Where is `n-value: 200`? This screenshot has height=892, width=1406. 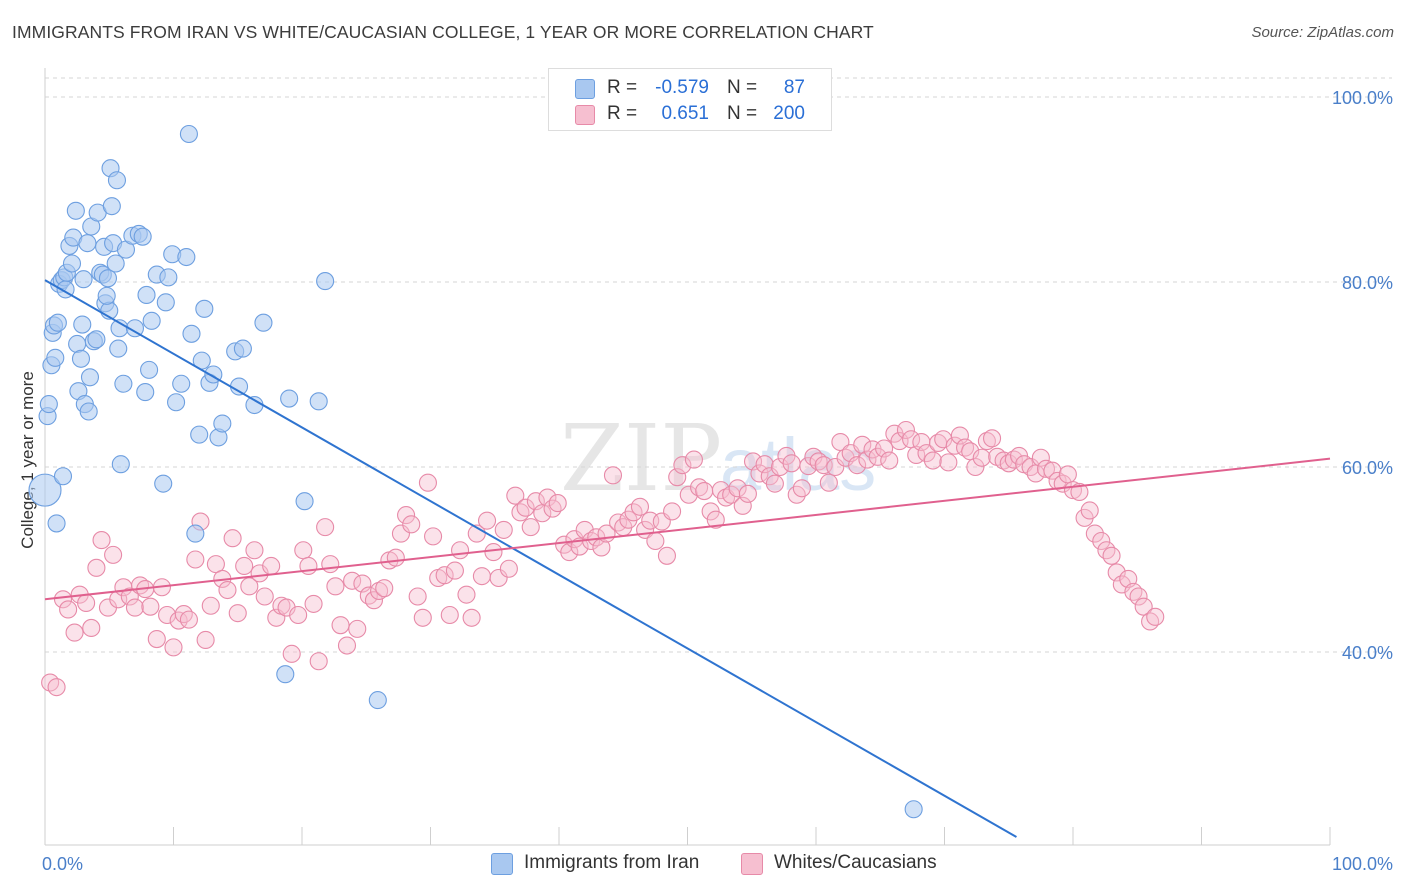 n-value: 200 is located at coordinates (789, 113).